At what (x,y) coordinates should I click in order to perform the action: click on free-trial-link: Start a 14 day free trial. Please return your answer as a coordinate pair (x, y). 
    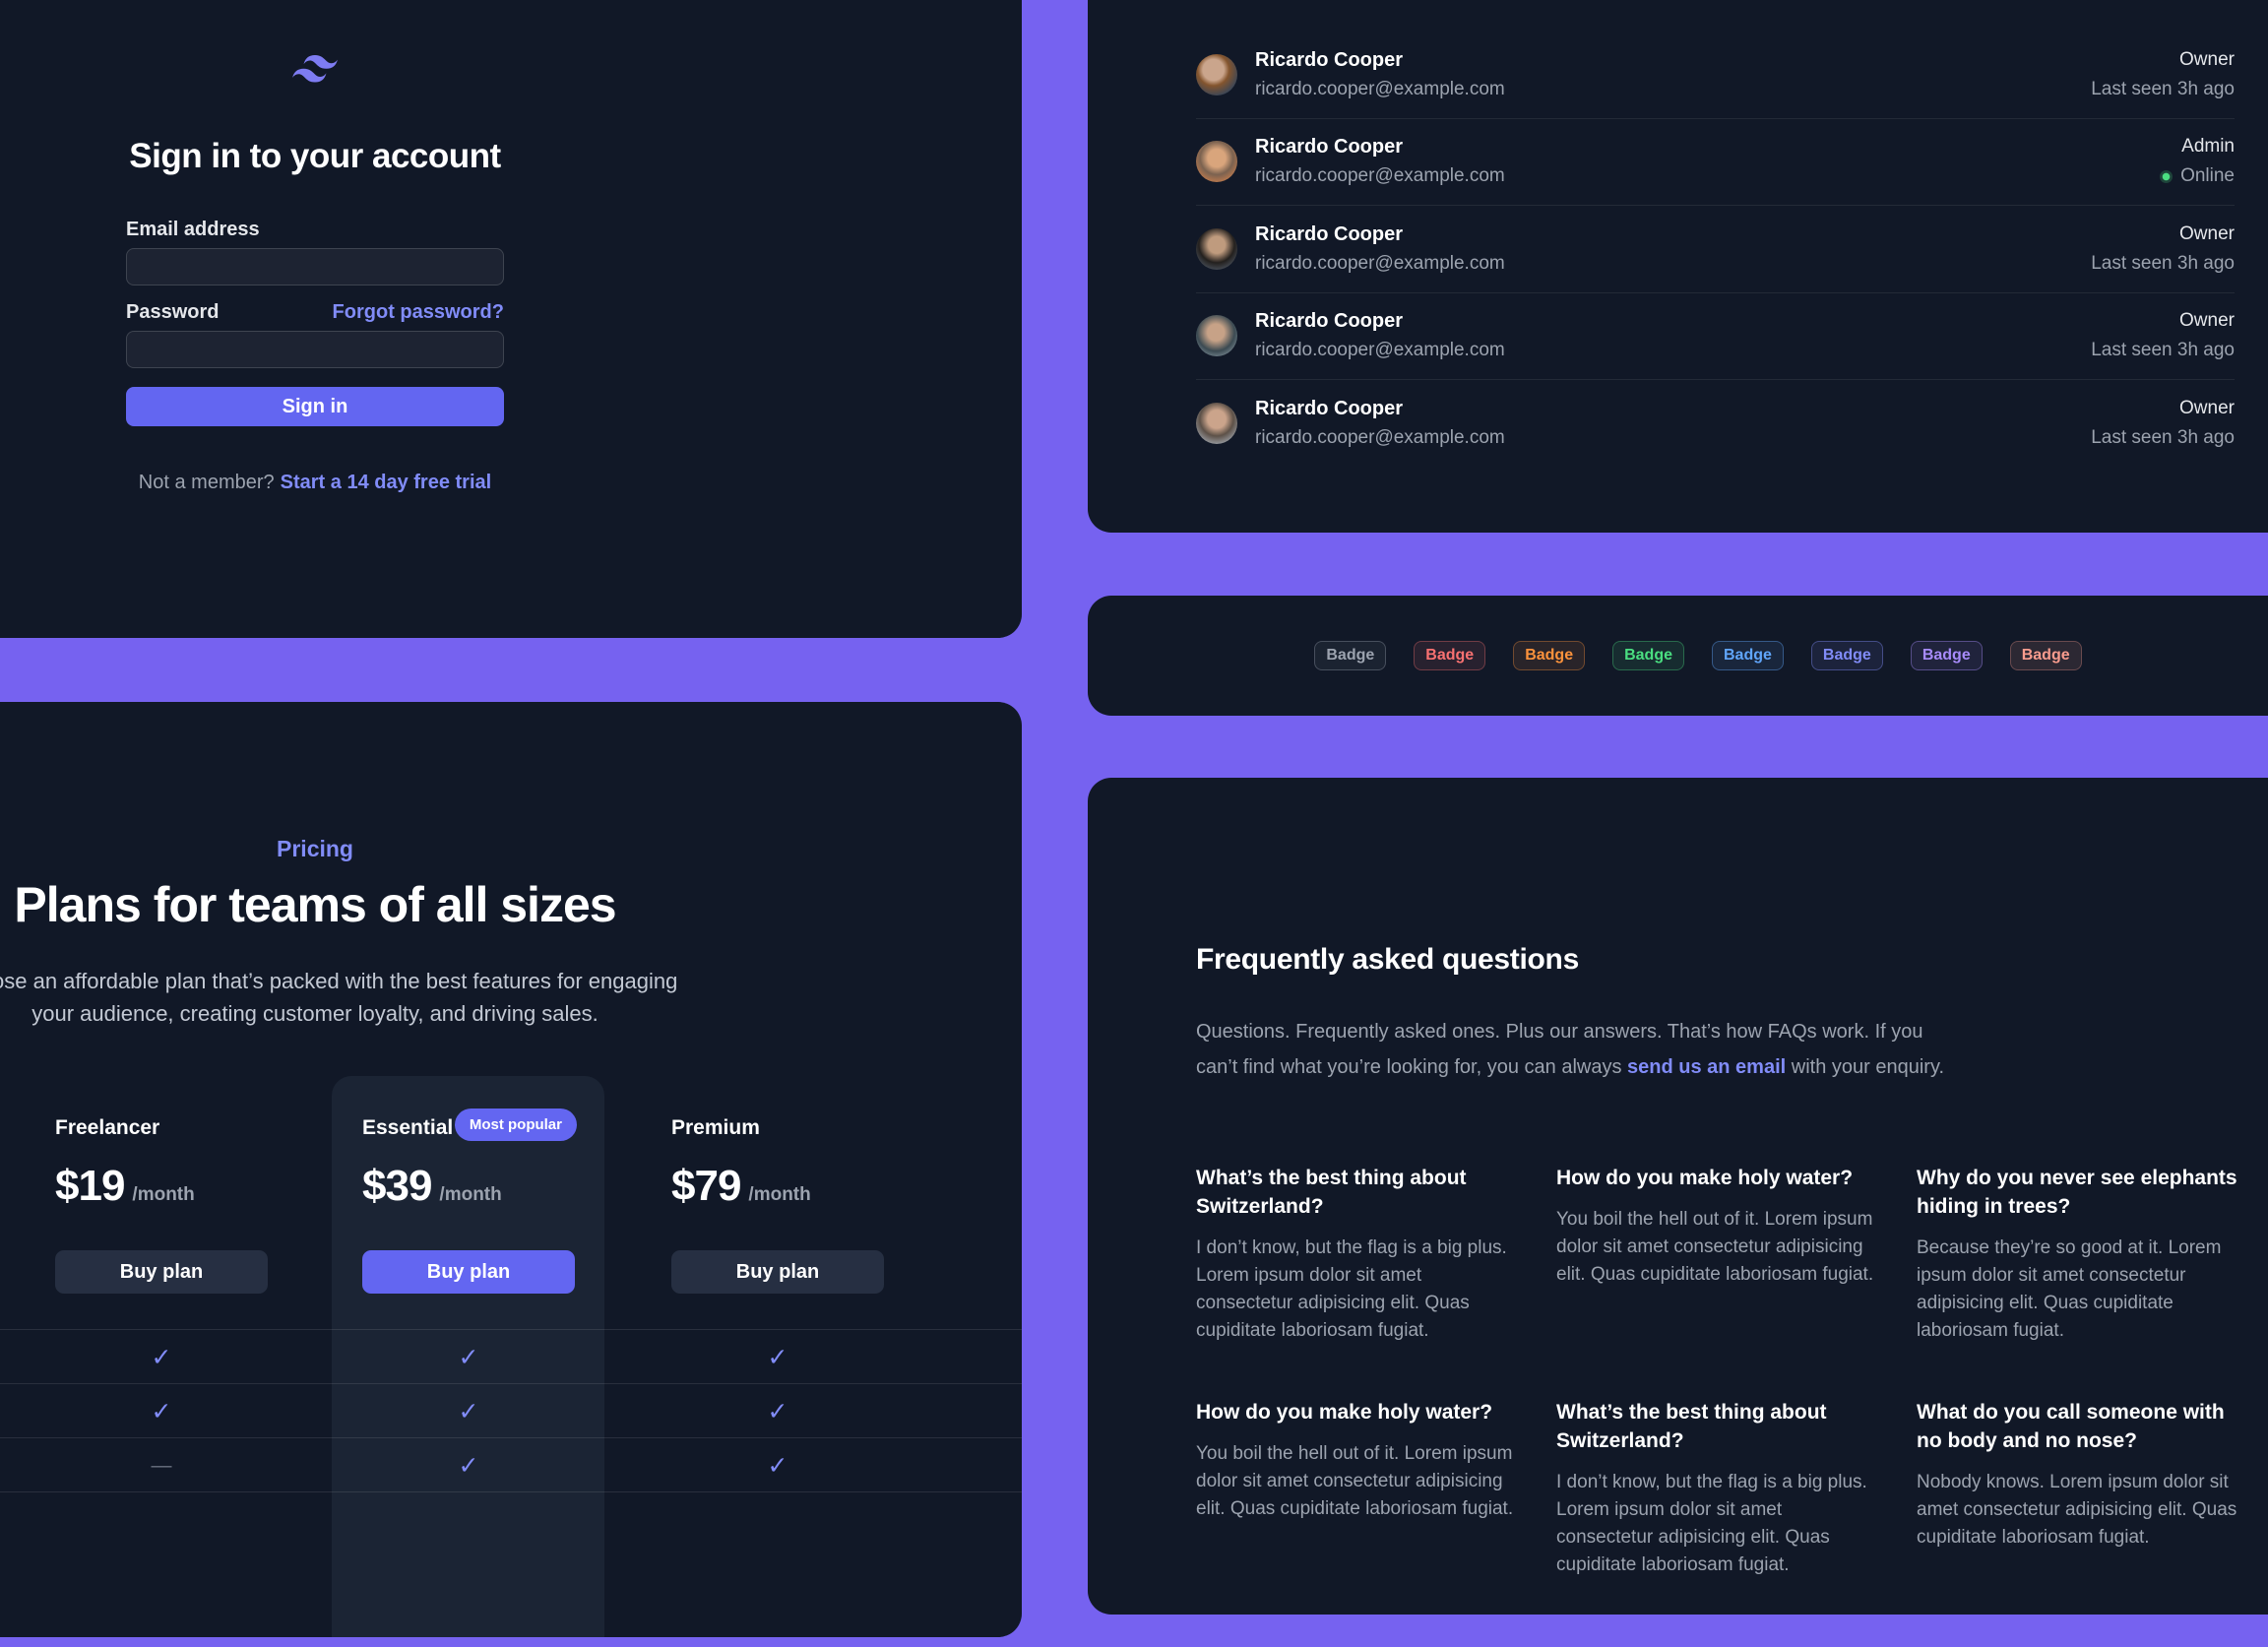
    Looking at the image, I should click on (386, 482).